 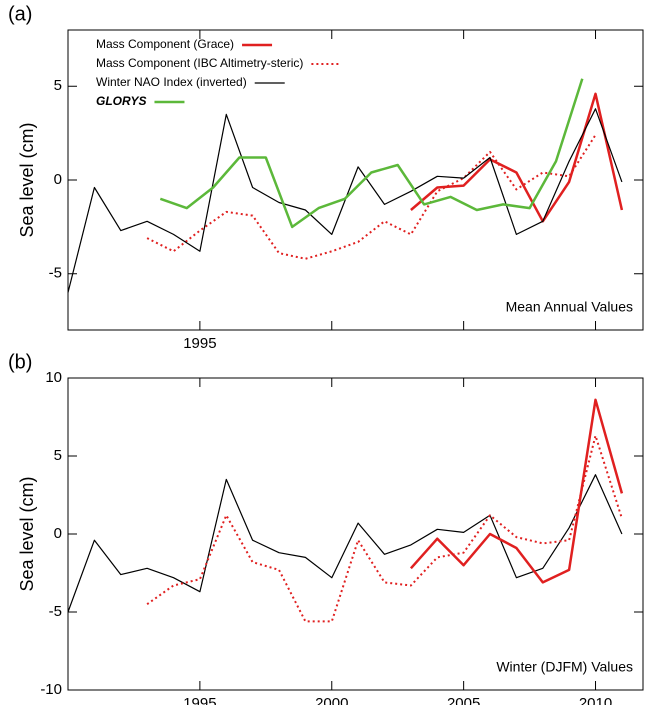 What do you see at coordinates (165, 44) in the screenshot?
I see `legend-label: Mass Component (Grace)` at bounding box center [165, 44].